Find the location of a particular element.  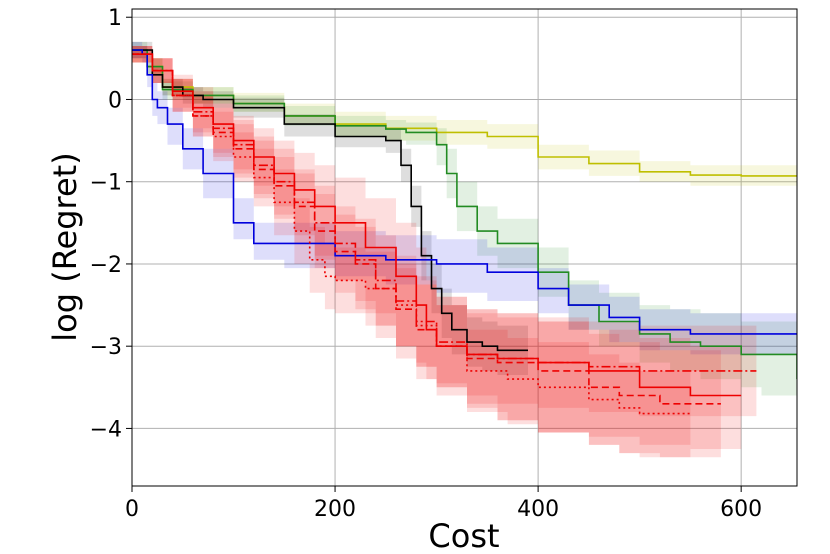

y-tick-label: −2 is located at coordinates (106, 265).